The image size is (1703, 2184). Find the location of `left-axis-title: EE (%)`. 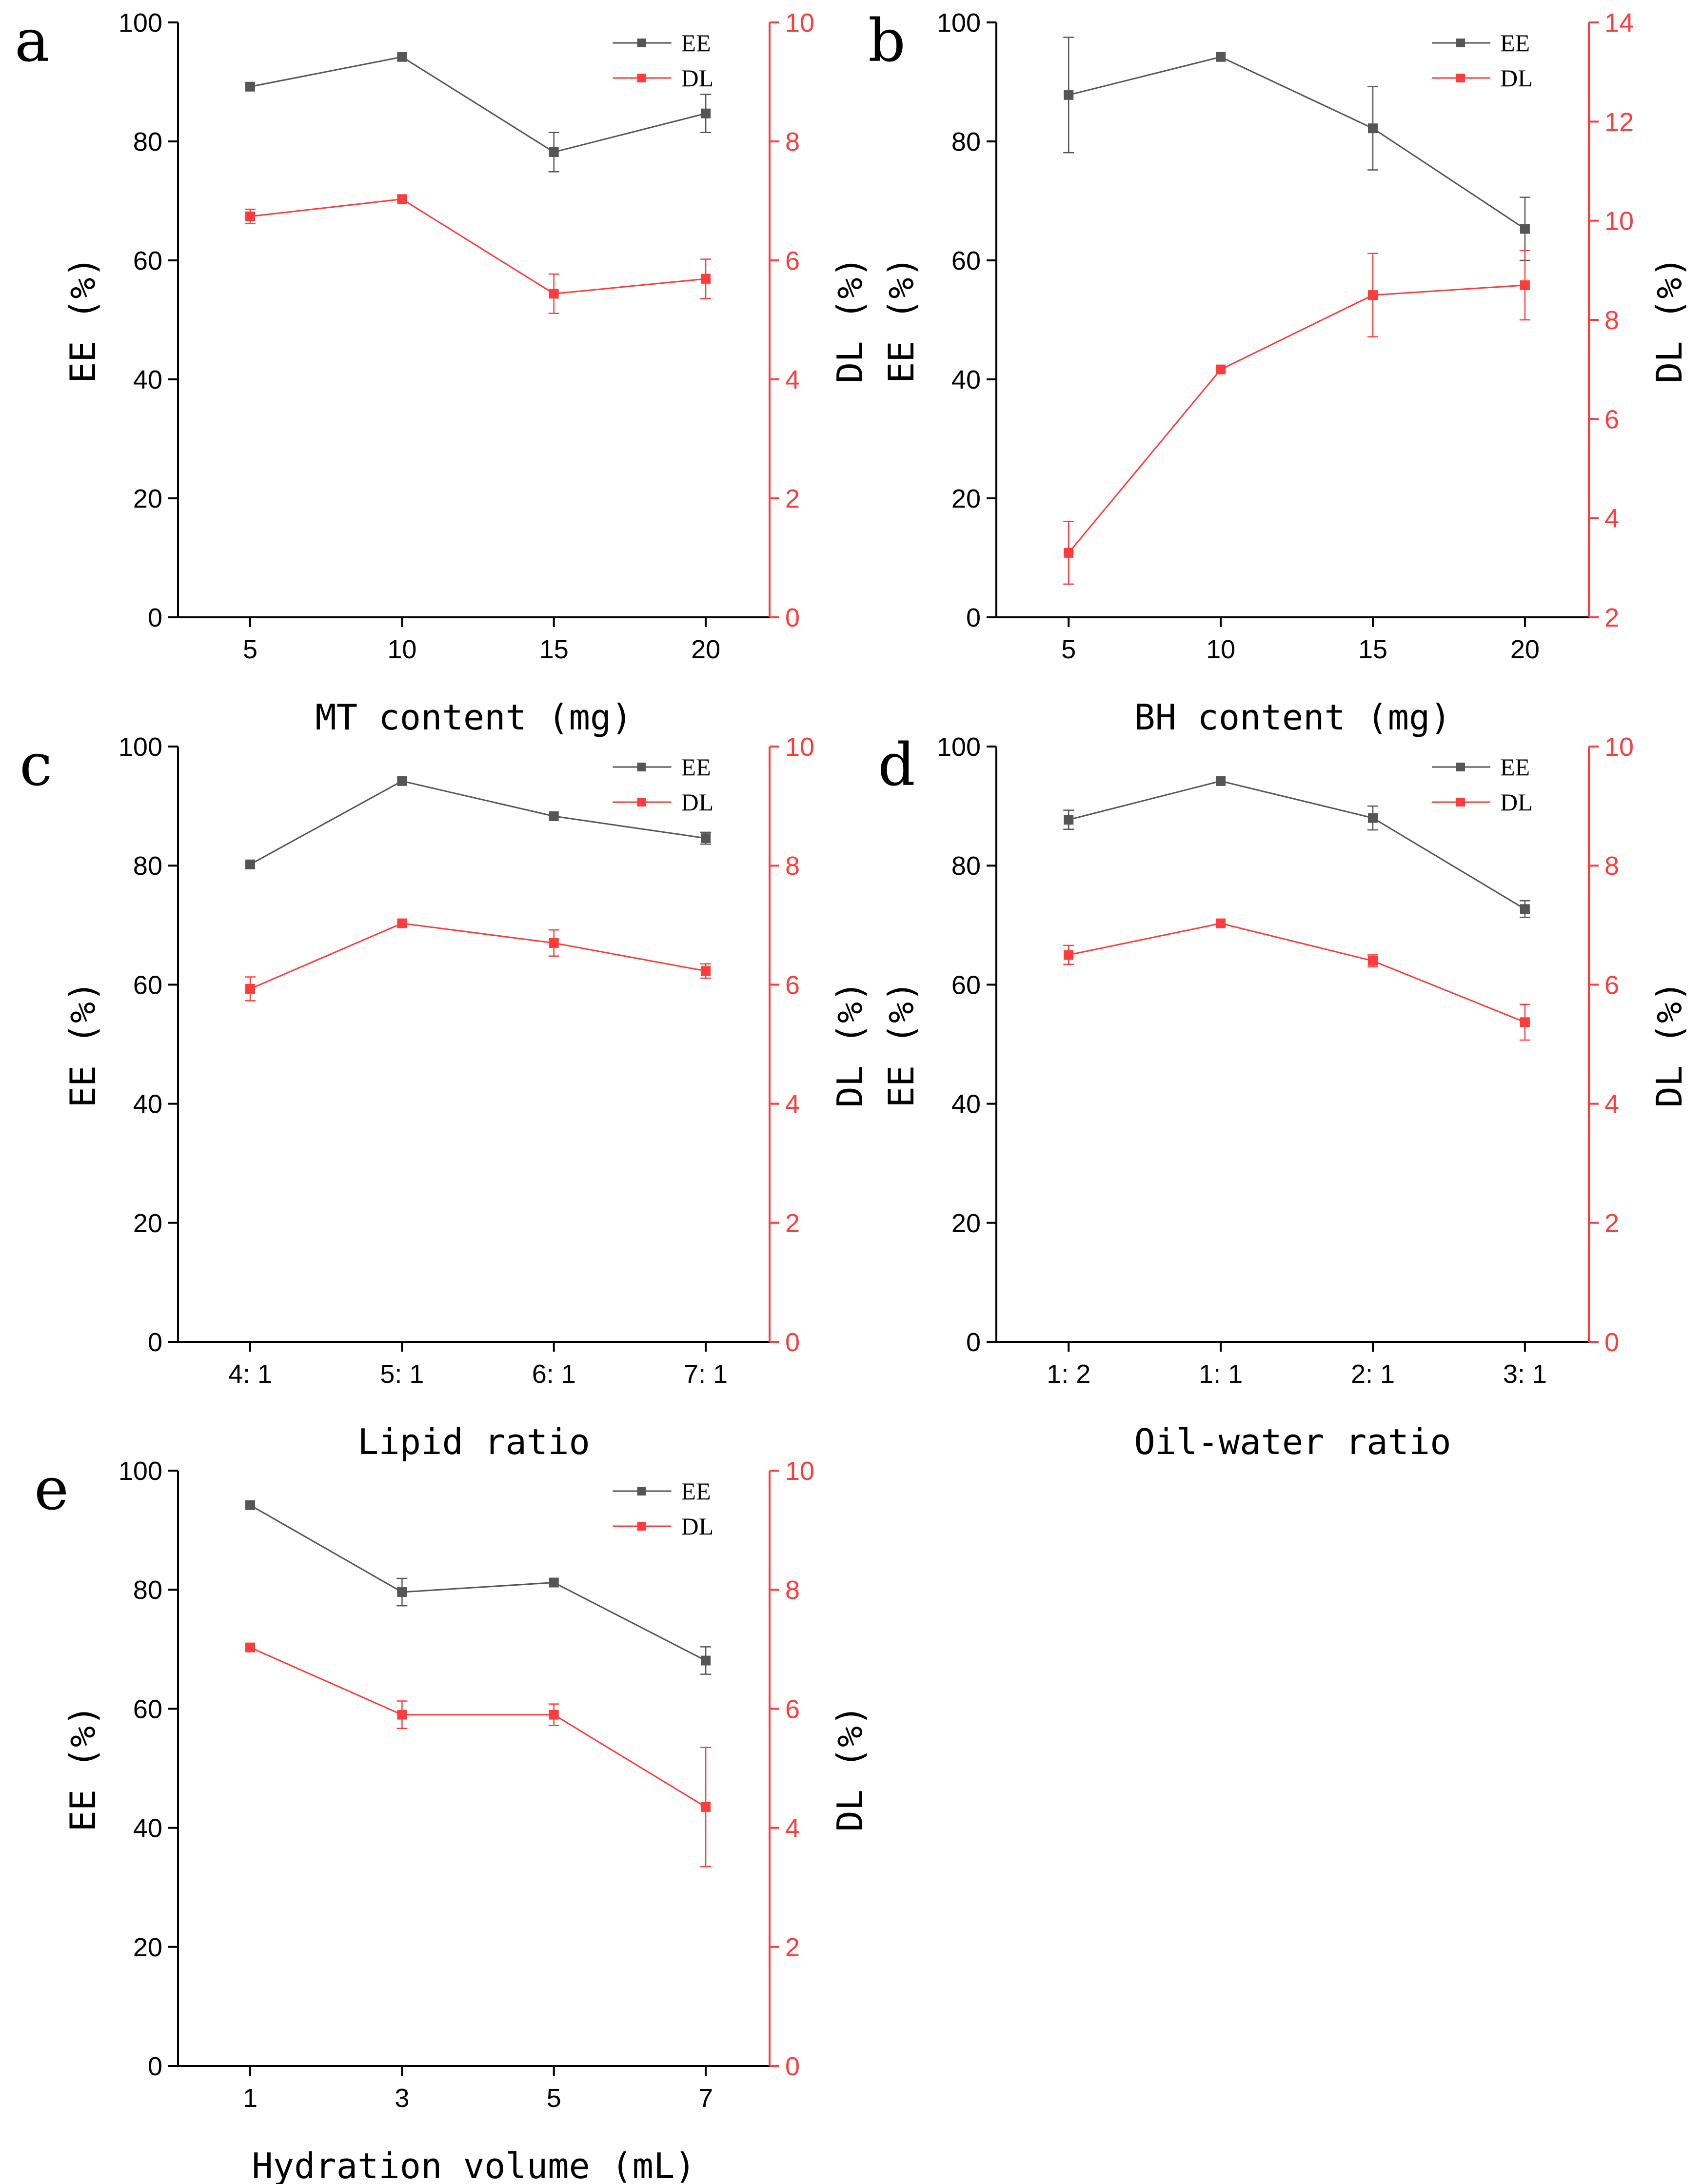

left-axis-title: EE (%) is located at coordinates (902, 1044).